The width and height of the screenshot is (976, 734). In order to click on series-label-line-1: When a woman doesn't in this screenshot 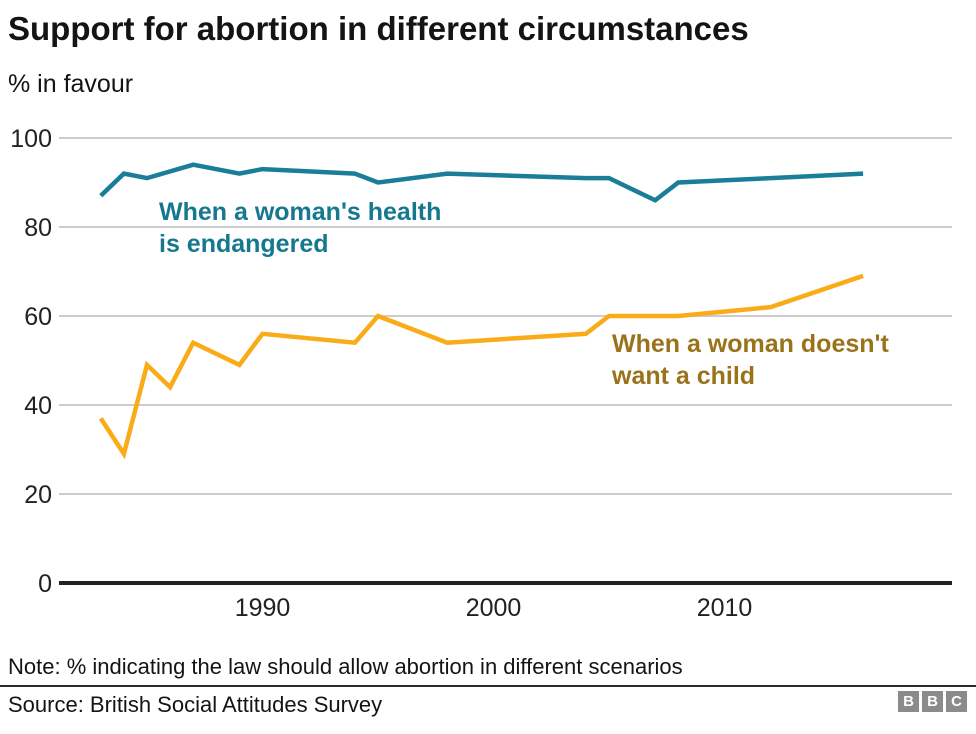, I will do `click(750, 344)`.